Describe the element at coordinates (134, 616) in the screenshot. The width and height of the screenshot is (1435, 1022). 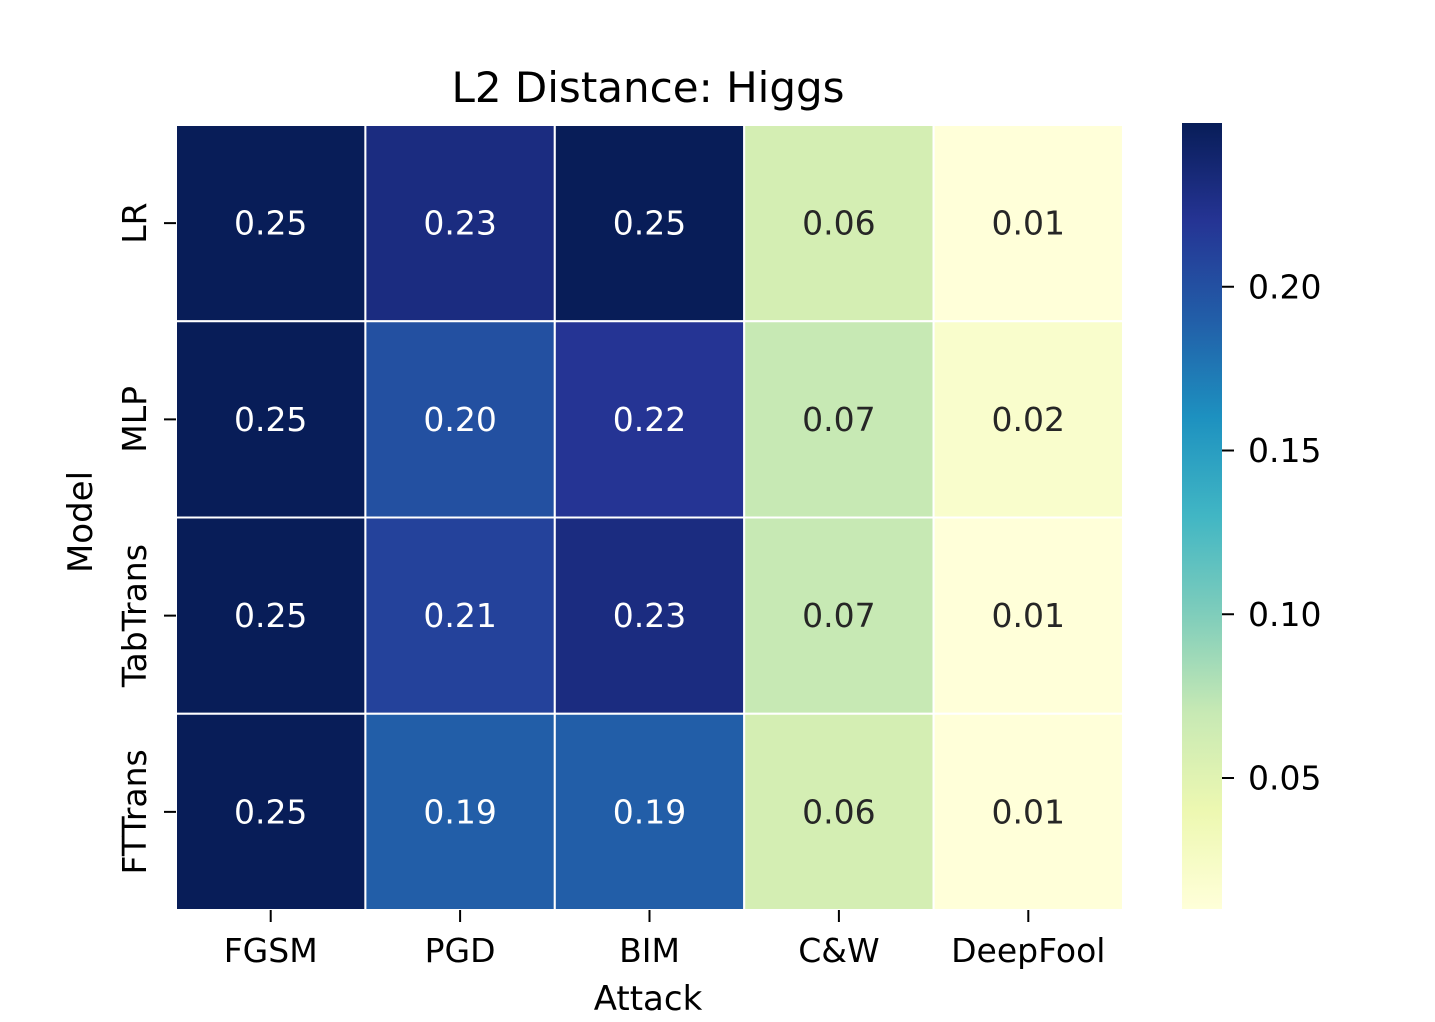
I see `y-tick-label: TabTrans` at that location.